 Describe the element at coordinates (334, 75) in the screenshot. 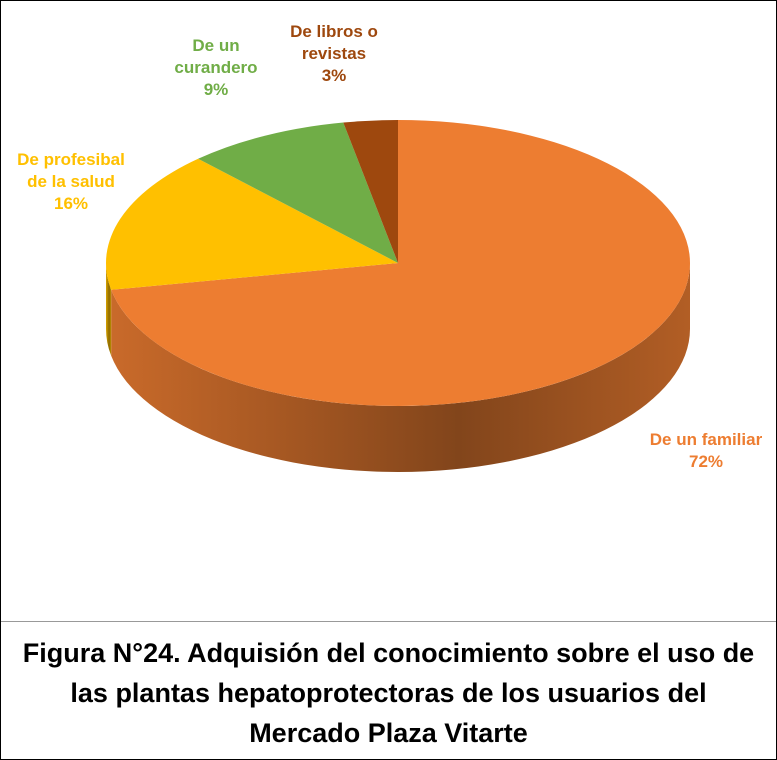

I see `value-label: 3%` at that location.